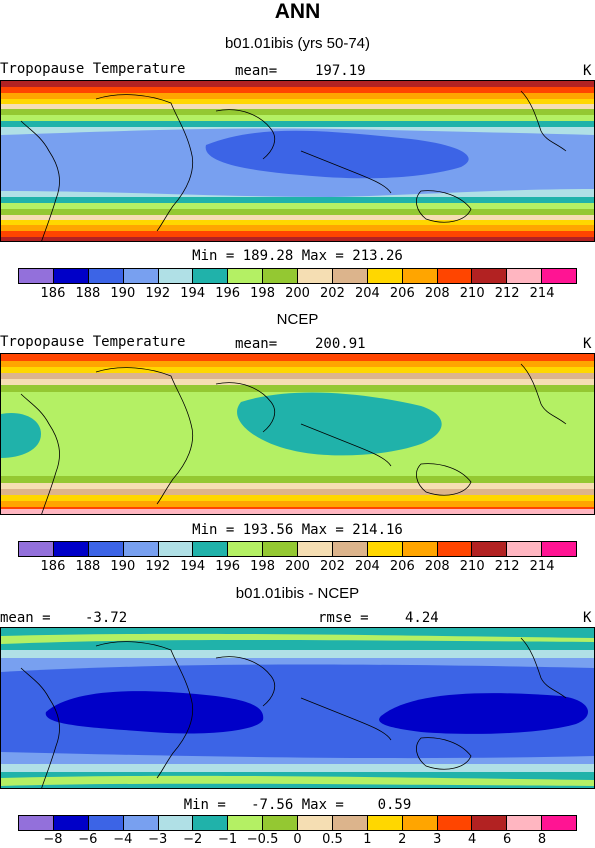 The height and width of the screenshot is (848, 595). I want to click on colorbar-tick-label: 8, so click(542, 839).